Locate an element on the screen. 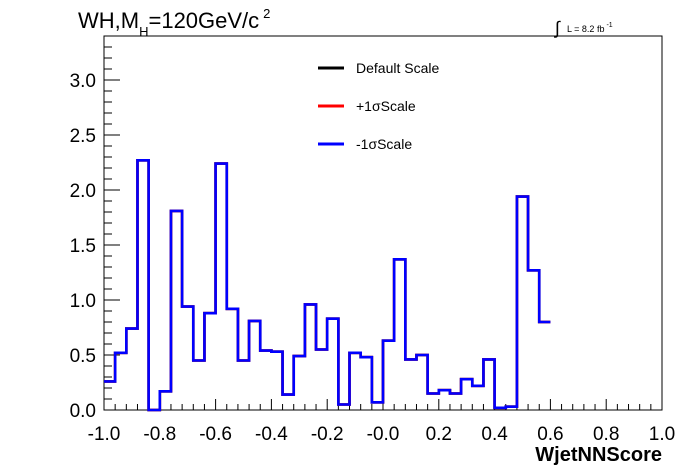 The height and width of the screenshot is (472, 696). x-tick-label: -1.0 is located at coordinates (104, 434).